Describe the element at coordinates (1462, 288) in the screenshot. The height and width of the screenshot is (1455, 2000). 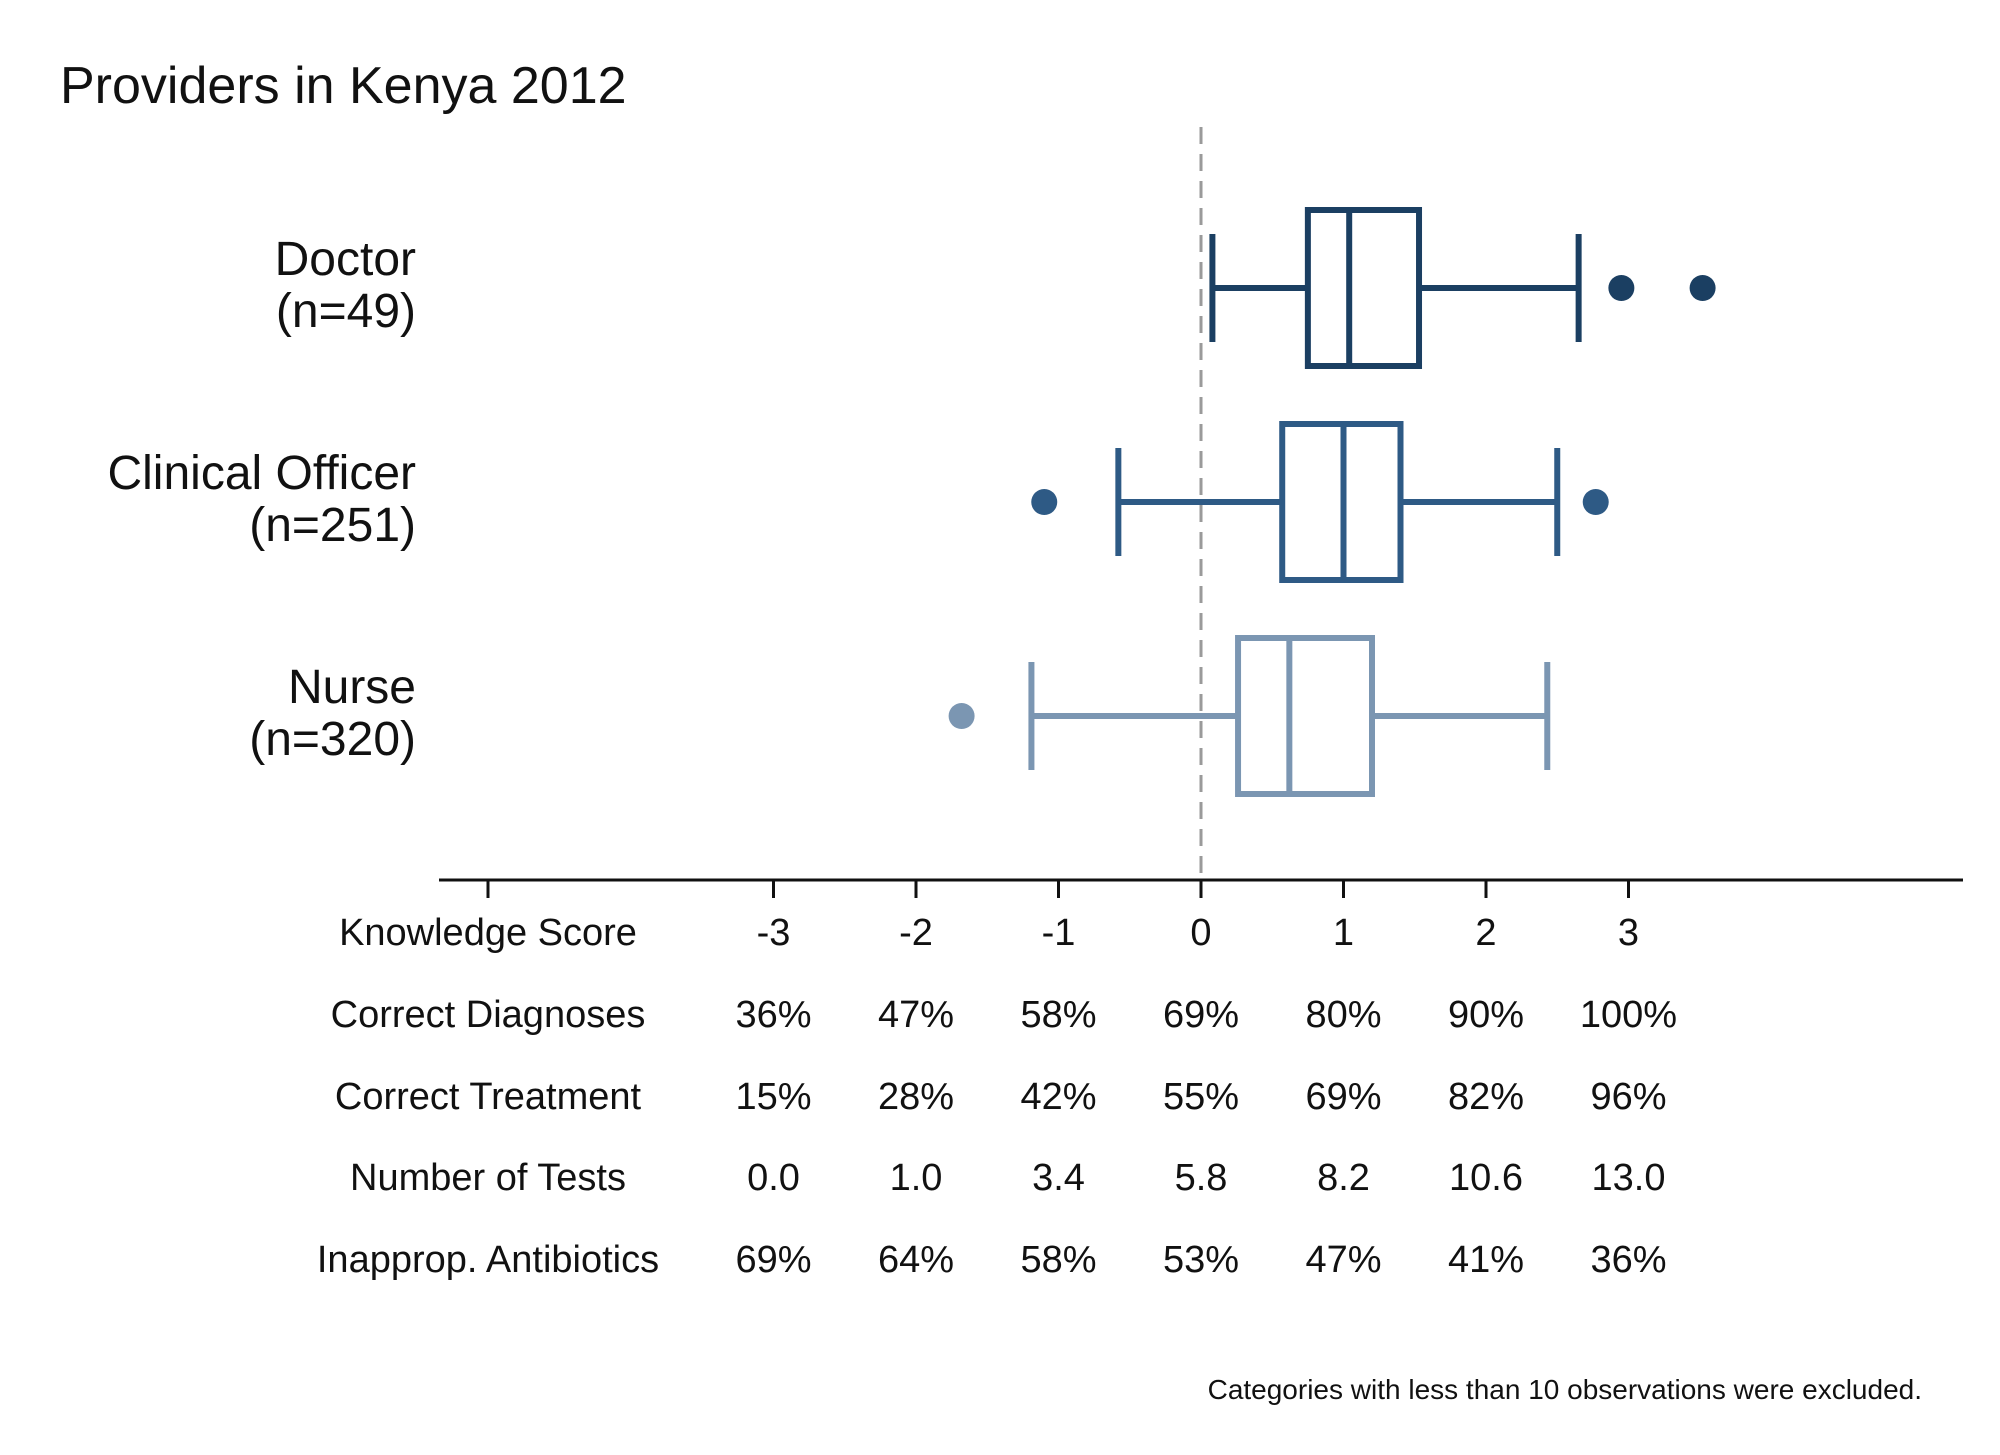
I see `box-doctor` at that location.